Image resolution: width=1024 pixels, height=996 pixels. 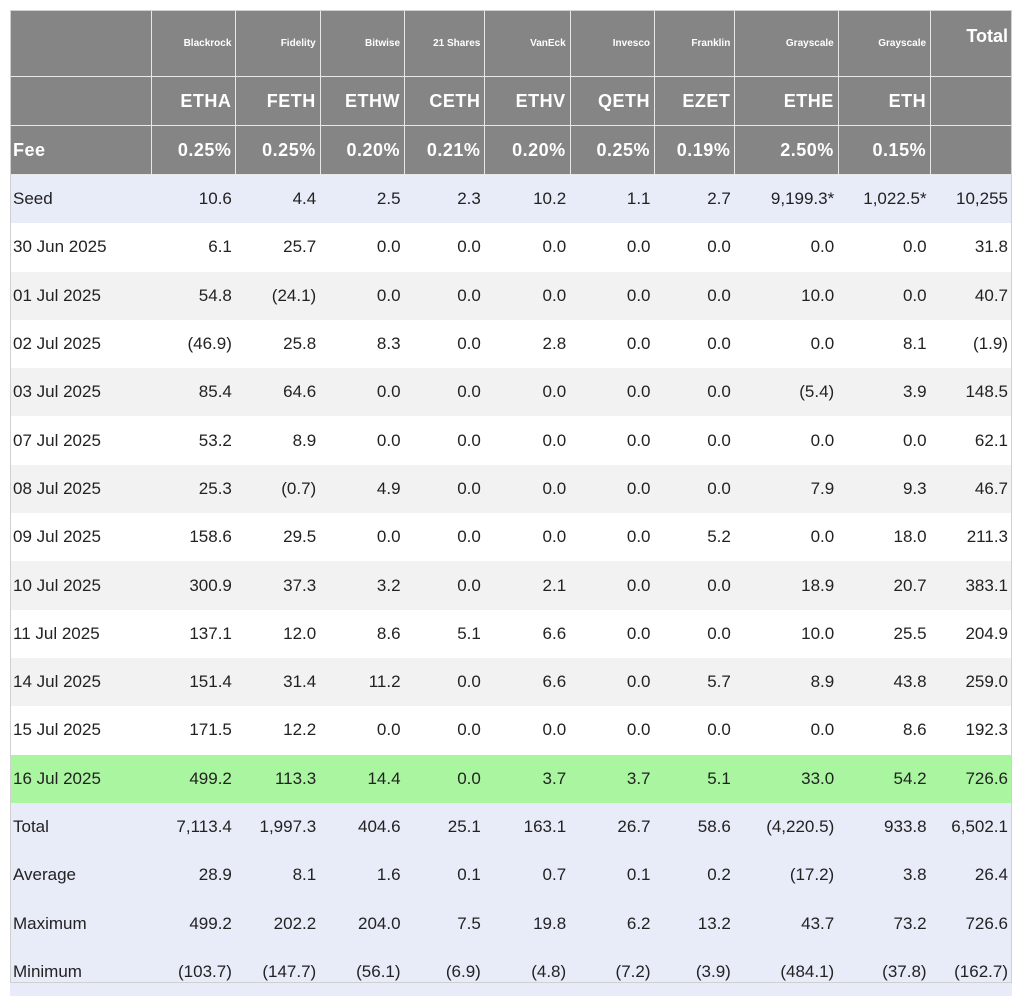 What do you see at coordinates (81, 585) in the screenshot?
I see `row-label: 10 Jul 2025` at bounding box center [81, 585].